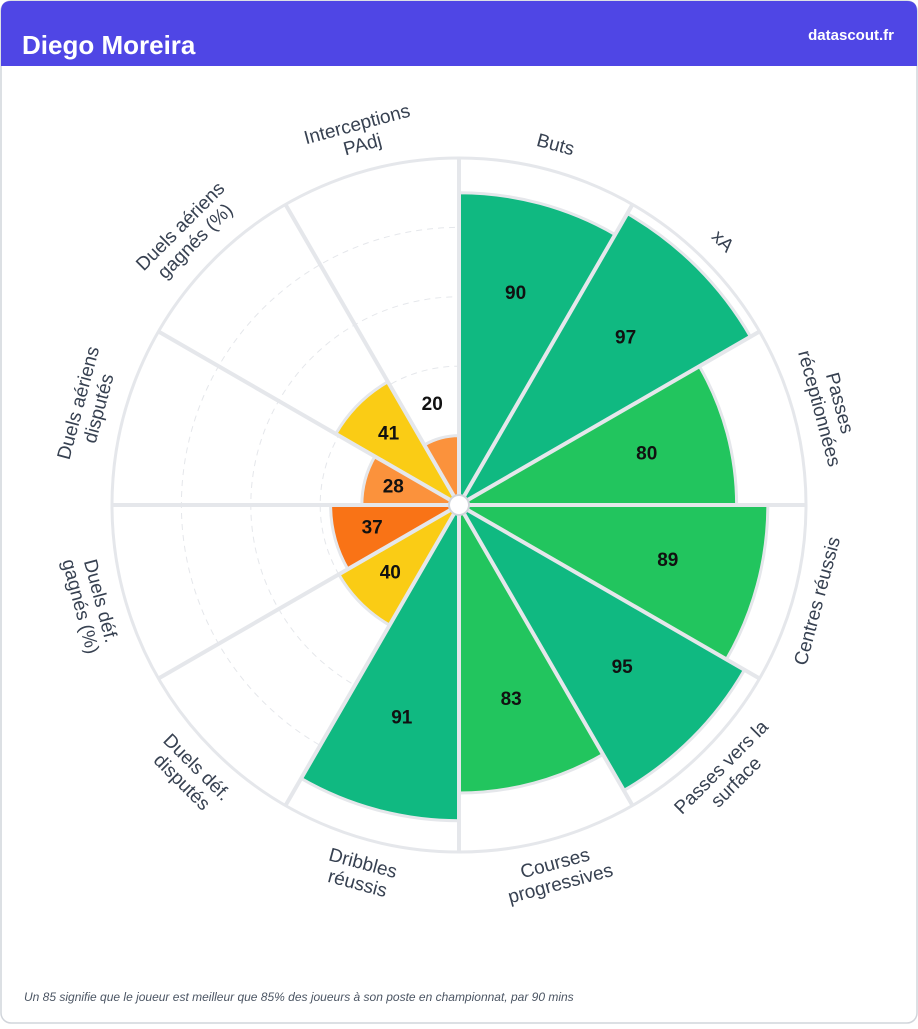 The height and width of the screenshot is (1029, 918). Describe the element at coordinates (390, 573) in the screenshot. I see `value-label: 40` at that location.